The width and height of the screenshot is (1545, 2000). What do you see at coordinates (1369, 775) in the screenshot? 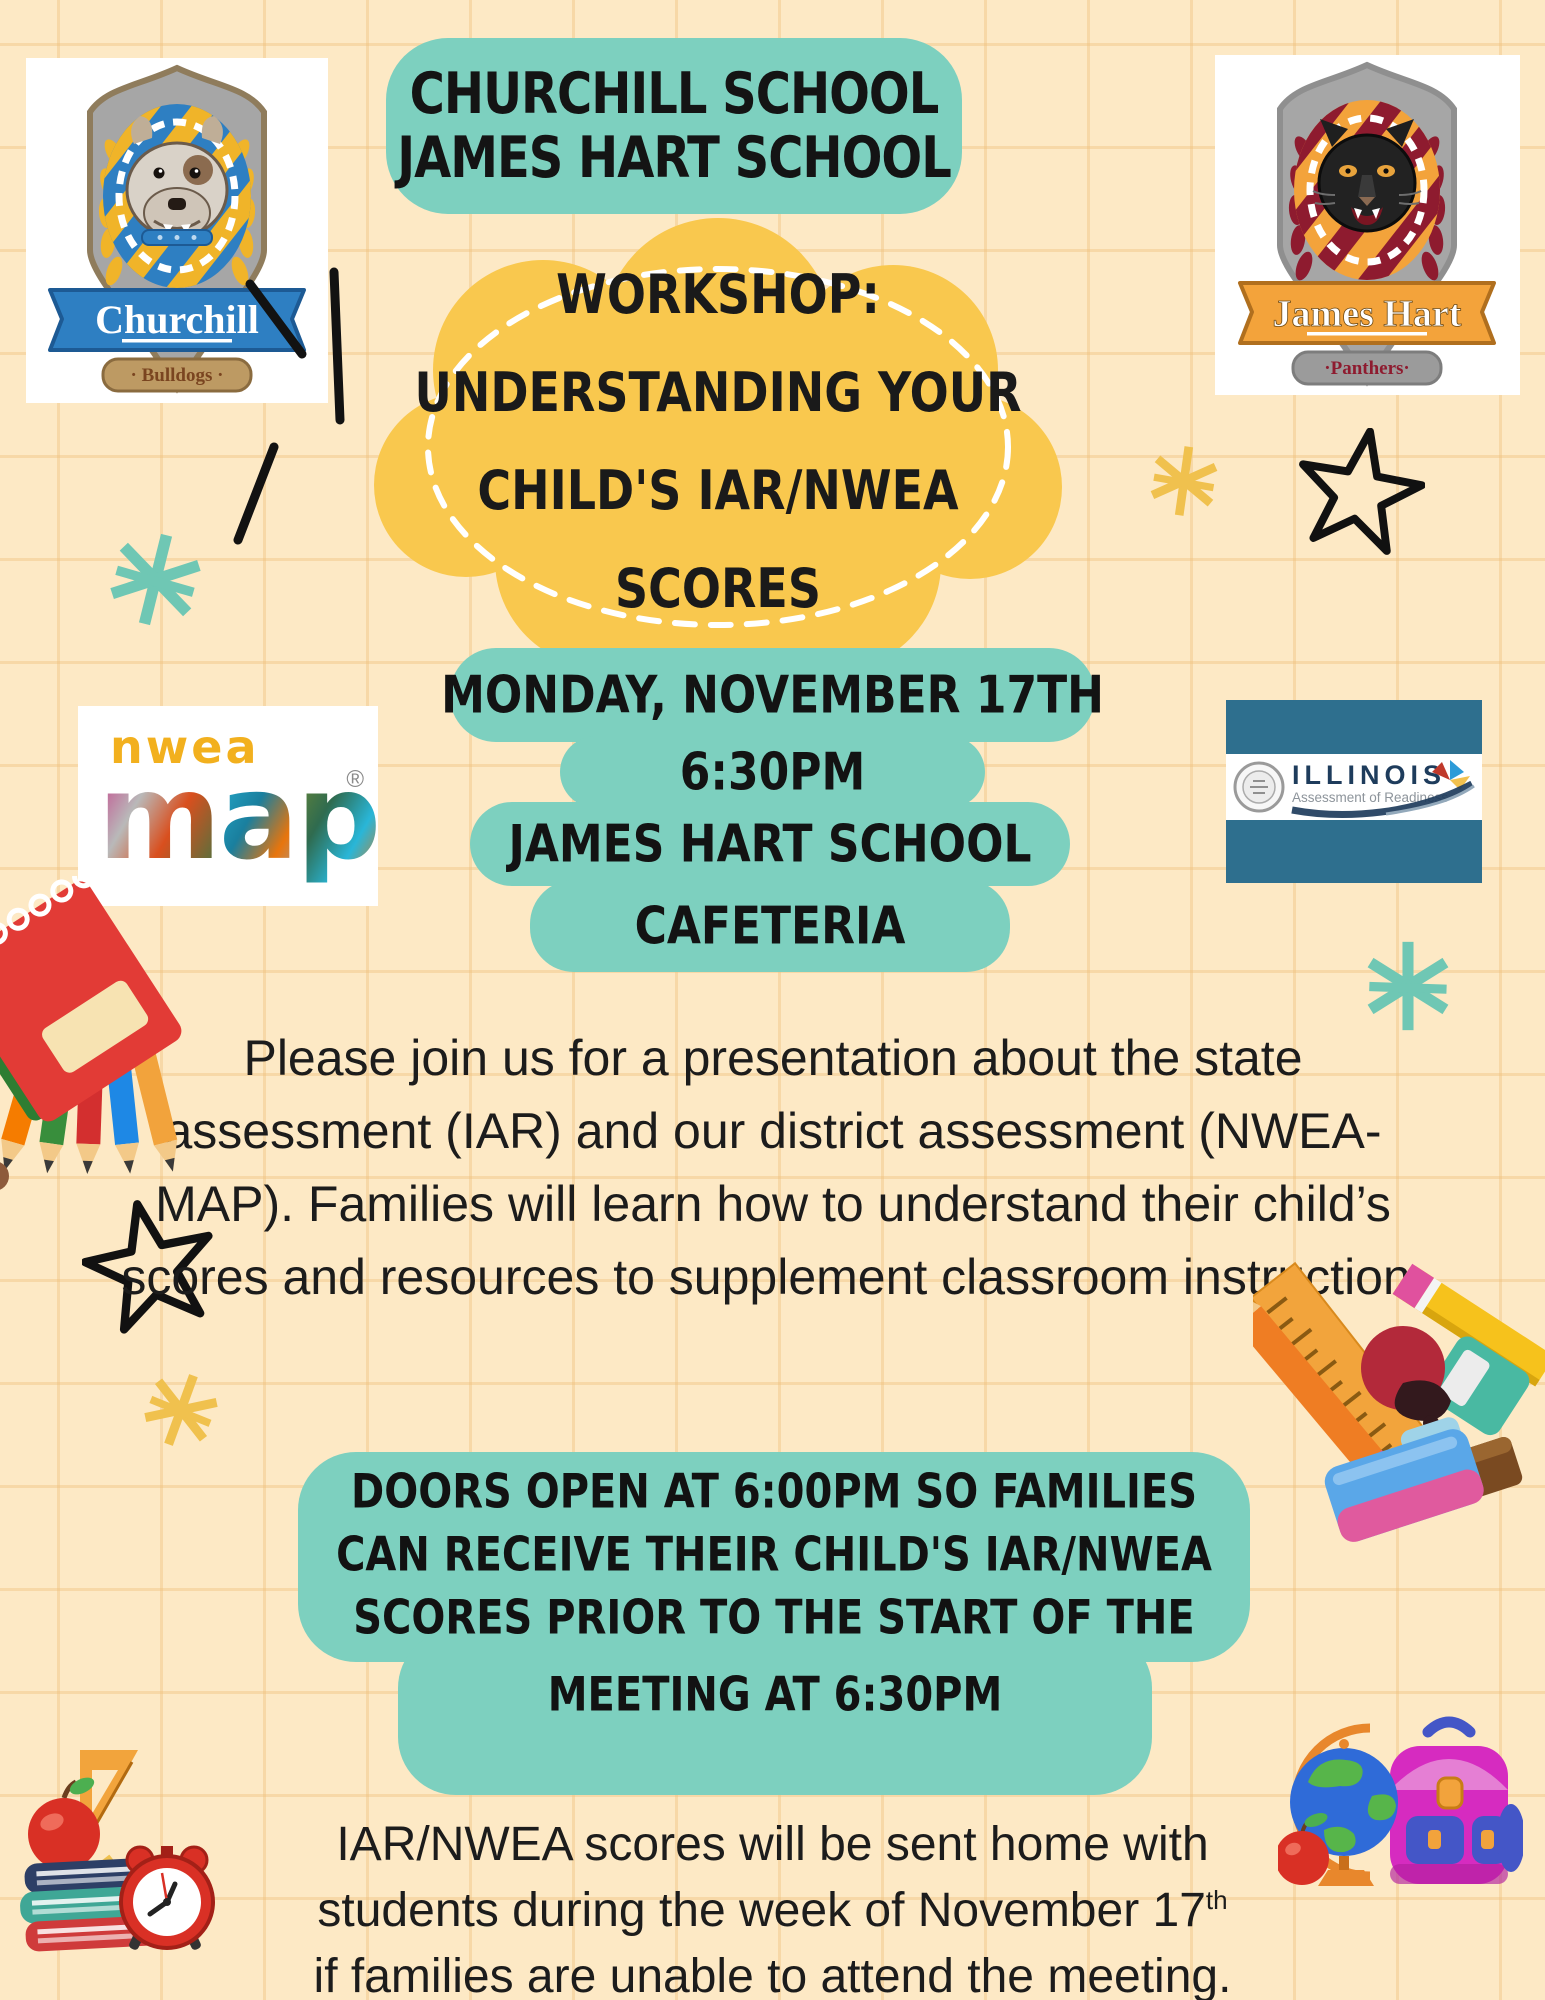
I see `iar-title: ILLINOIS` at bounding box center [1369, 775].